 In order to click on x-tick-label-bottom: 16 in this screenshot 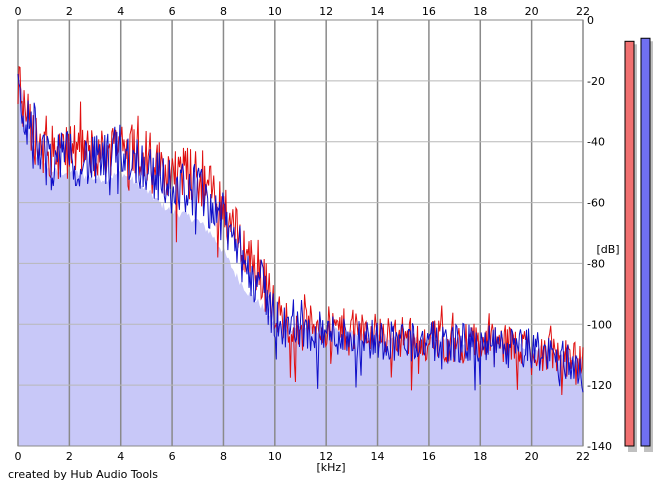, I will do `click(429, 456)`.